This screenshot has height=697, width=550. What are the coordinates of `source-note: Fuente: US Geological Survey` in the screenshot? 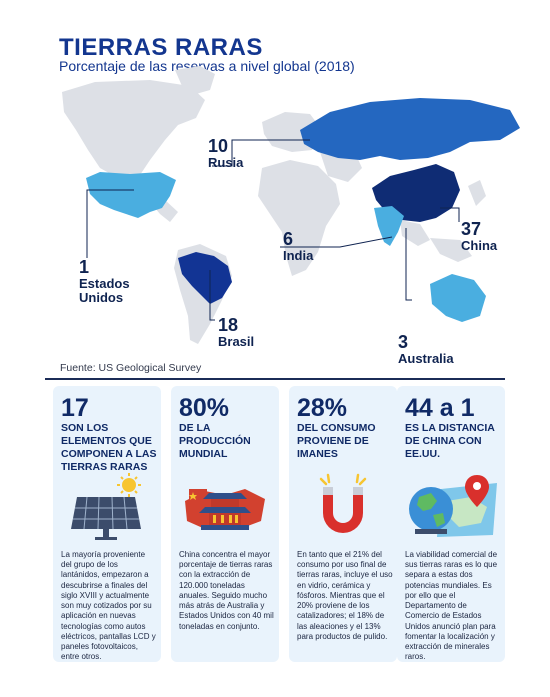 It's located at (131, 368).